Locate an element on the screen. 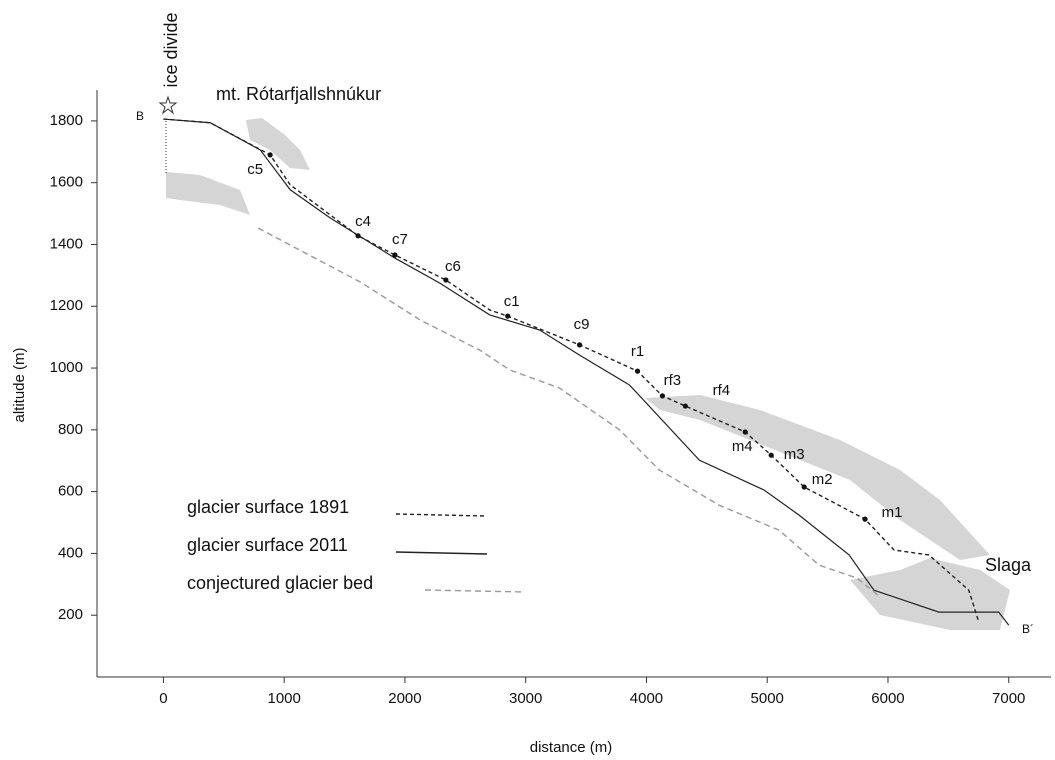  x-tick-label: 7000 is located at coordinates (1008, 698).